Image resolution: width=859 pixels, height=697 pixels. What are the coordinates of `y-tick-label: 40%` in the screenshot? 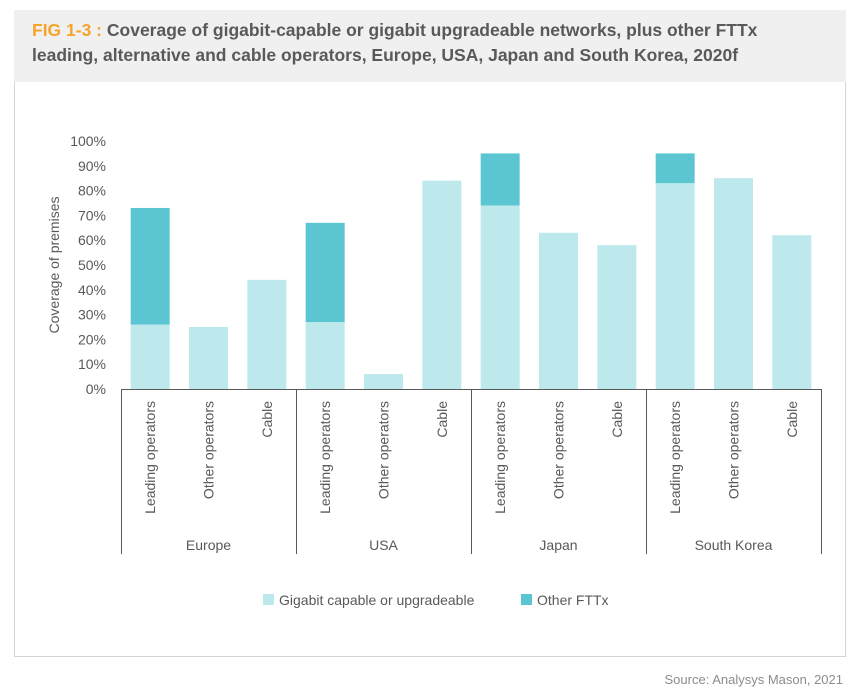 It's located at (92, 290).